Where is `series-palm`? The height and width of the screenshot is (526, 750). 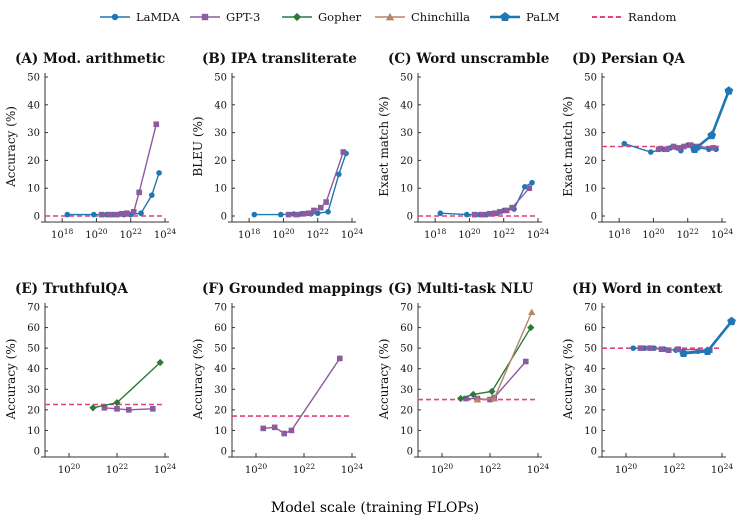
series-palm is located at coordinates (707, 337).